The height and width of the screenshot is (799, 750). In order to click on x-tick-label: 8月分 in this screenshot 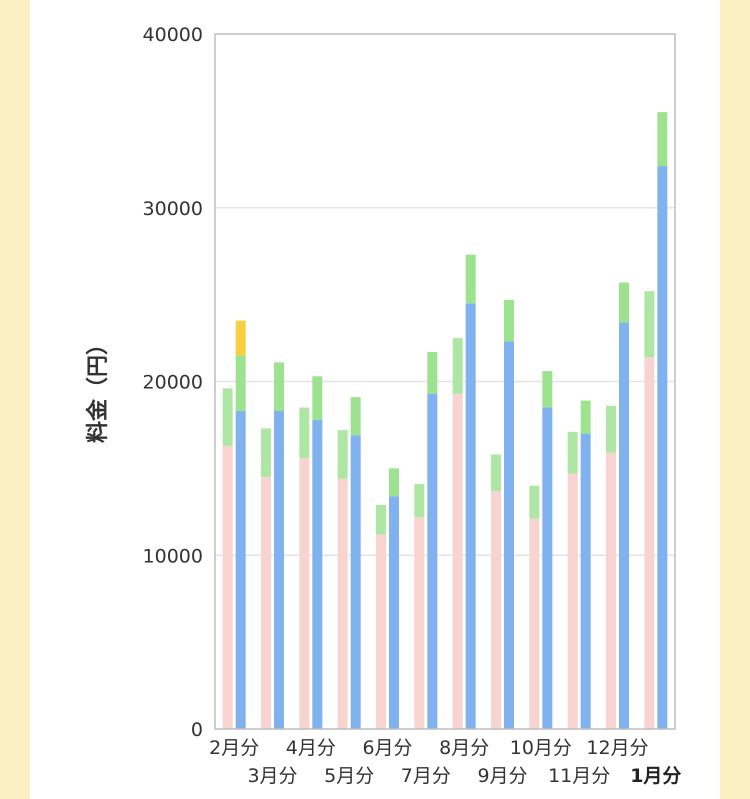, I will do `click(464, 748)`.